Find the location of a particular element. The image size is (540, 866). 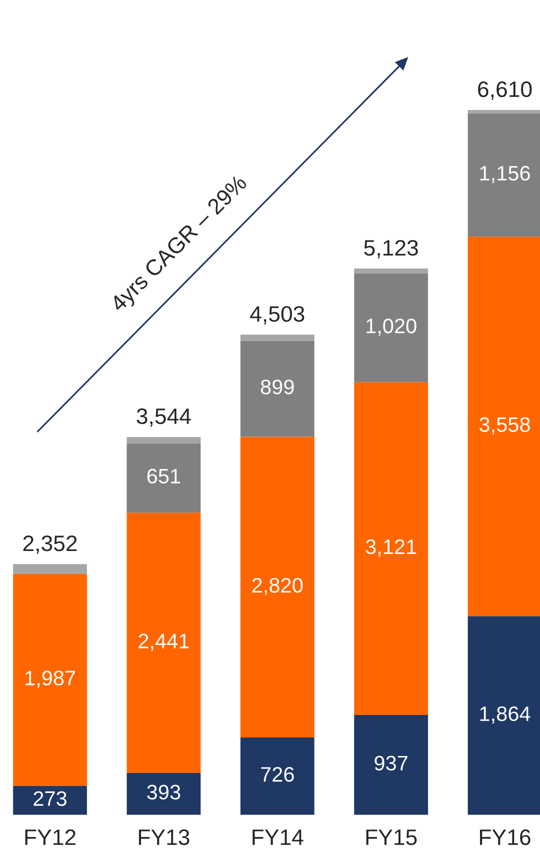

data-label: 726 is located at coordinates (277, 774).